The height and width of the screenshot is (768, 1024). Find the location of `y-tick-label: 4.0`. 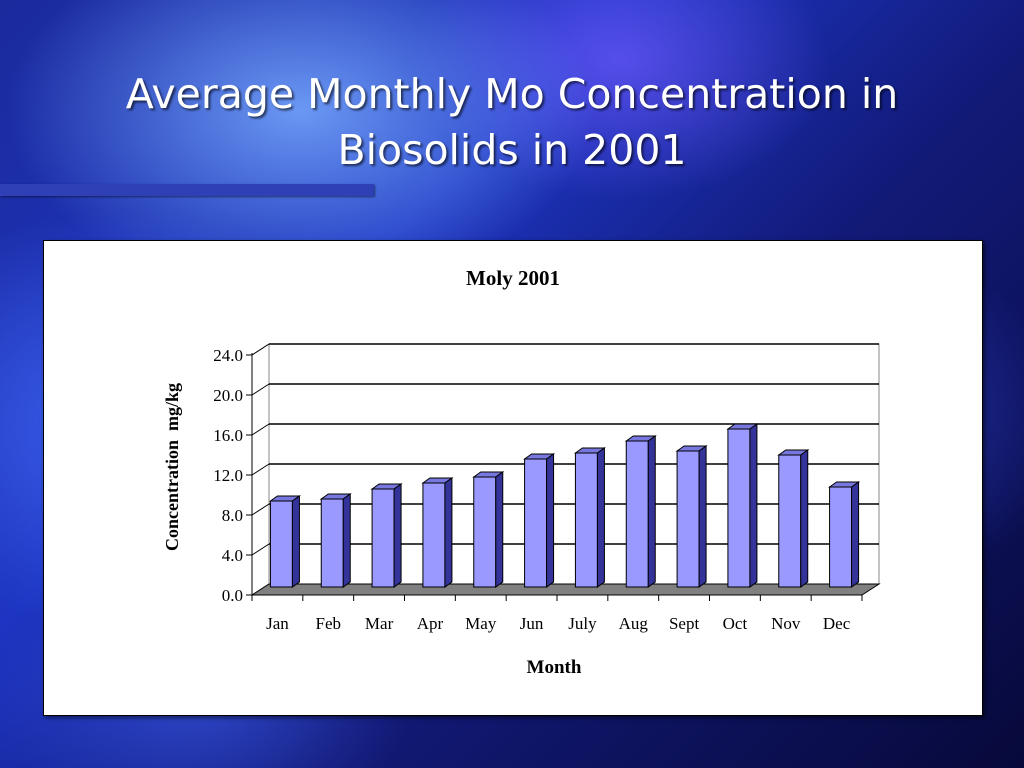

y-tick-label: 4.0 is located at coordinates (232, 555).